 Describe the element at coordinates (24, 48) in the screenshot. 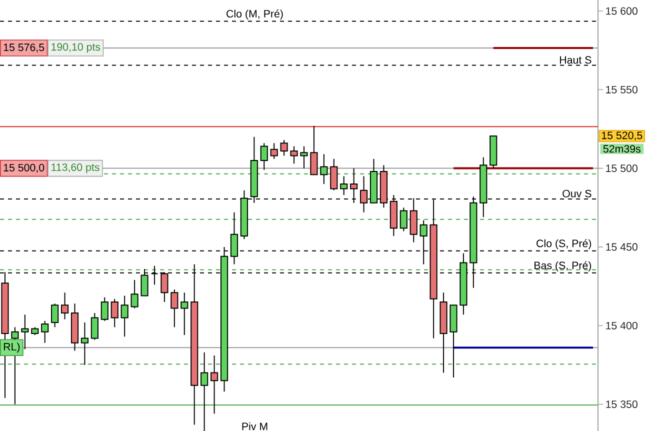

I see `ref-line-label: 15 576,5` at that location.